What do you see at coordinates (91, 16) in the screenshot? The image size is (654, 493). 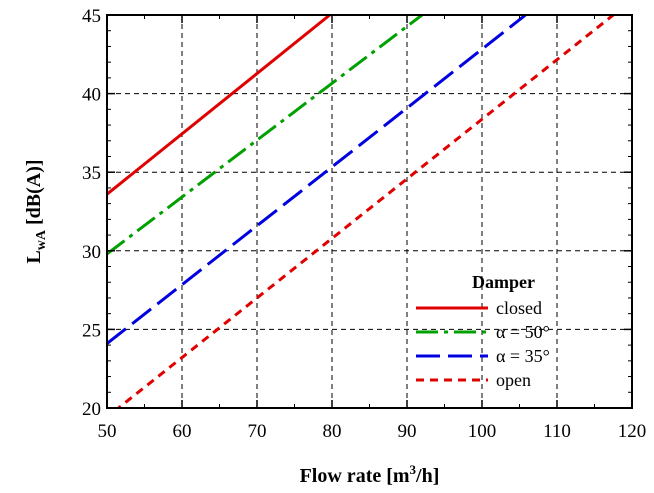 I see `y-tick-label: 45` at bounding box center [91, 16].